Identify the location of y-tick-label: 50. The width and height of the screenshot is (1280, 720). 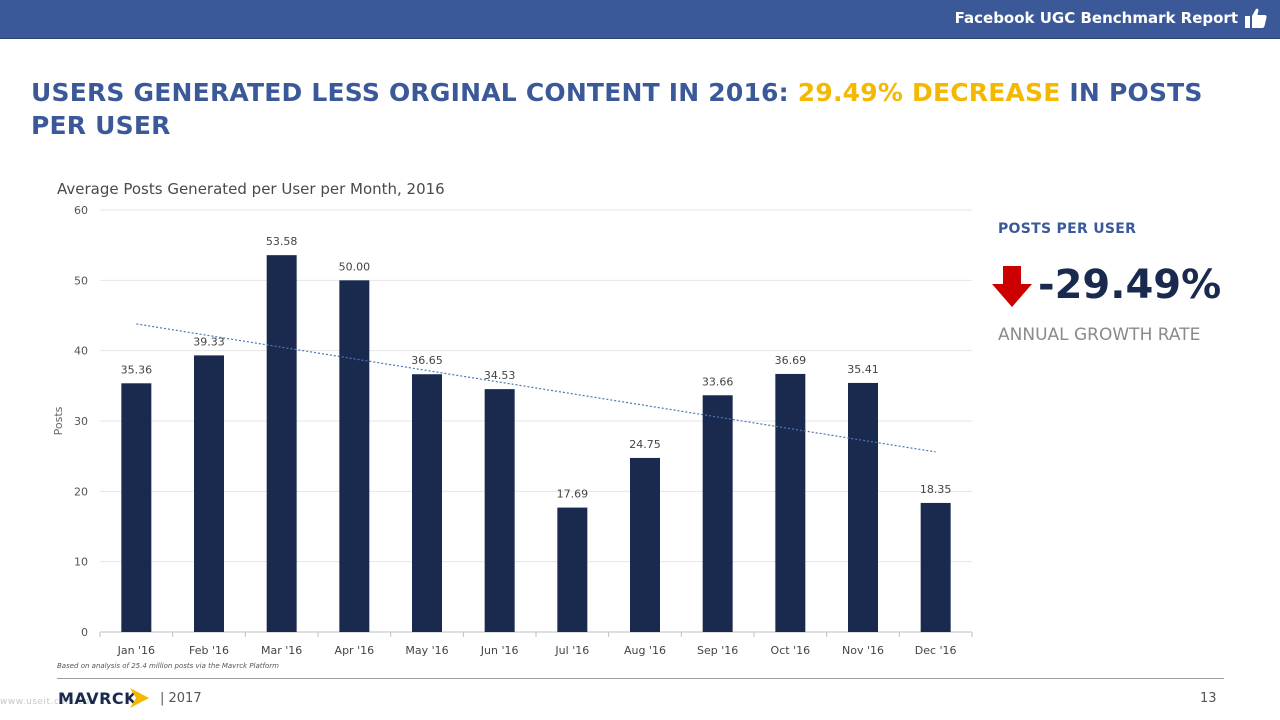
(81, 280).